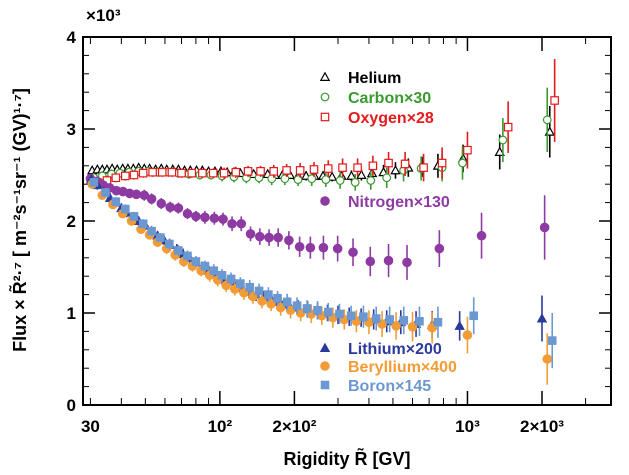  I want to click on legend-label: Boron×145, so click(389, 386).